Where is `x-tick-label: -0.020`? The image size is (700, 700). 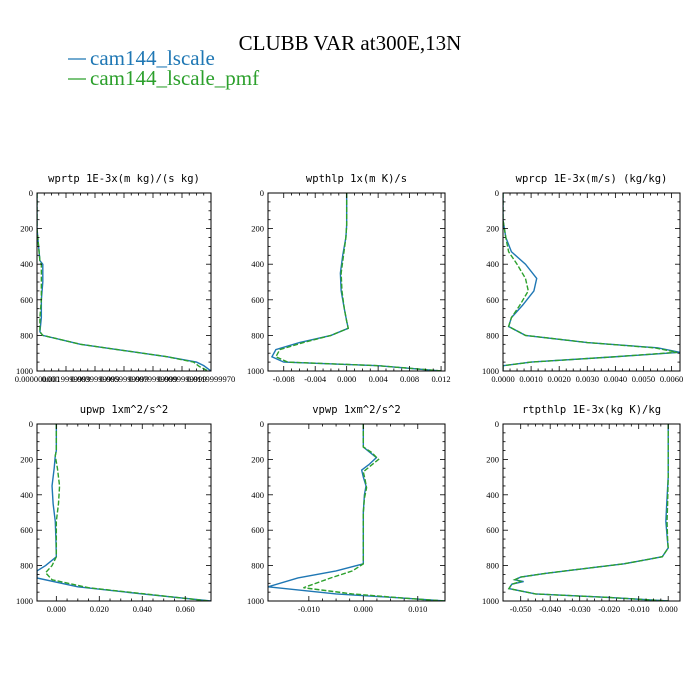
x-tick-label: -0.020 is located at coordinates (609, 609).